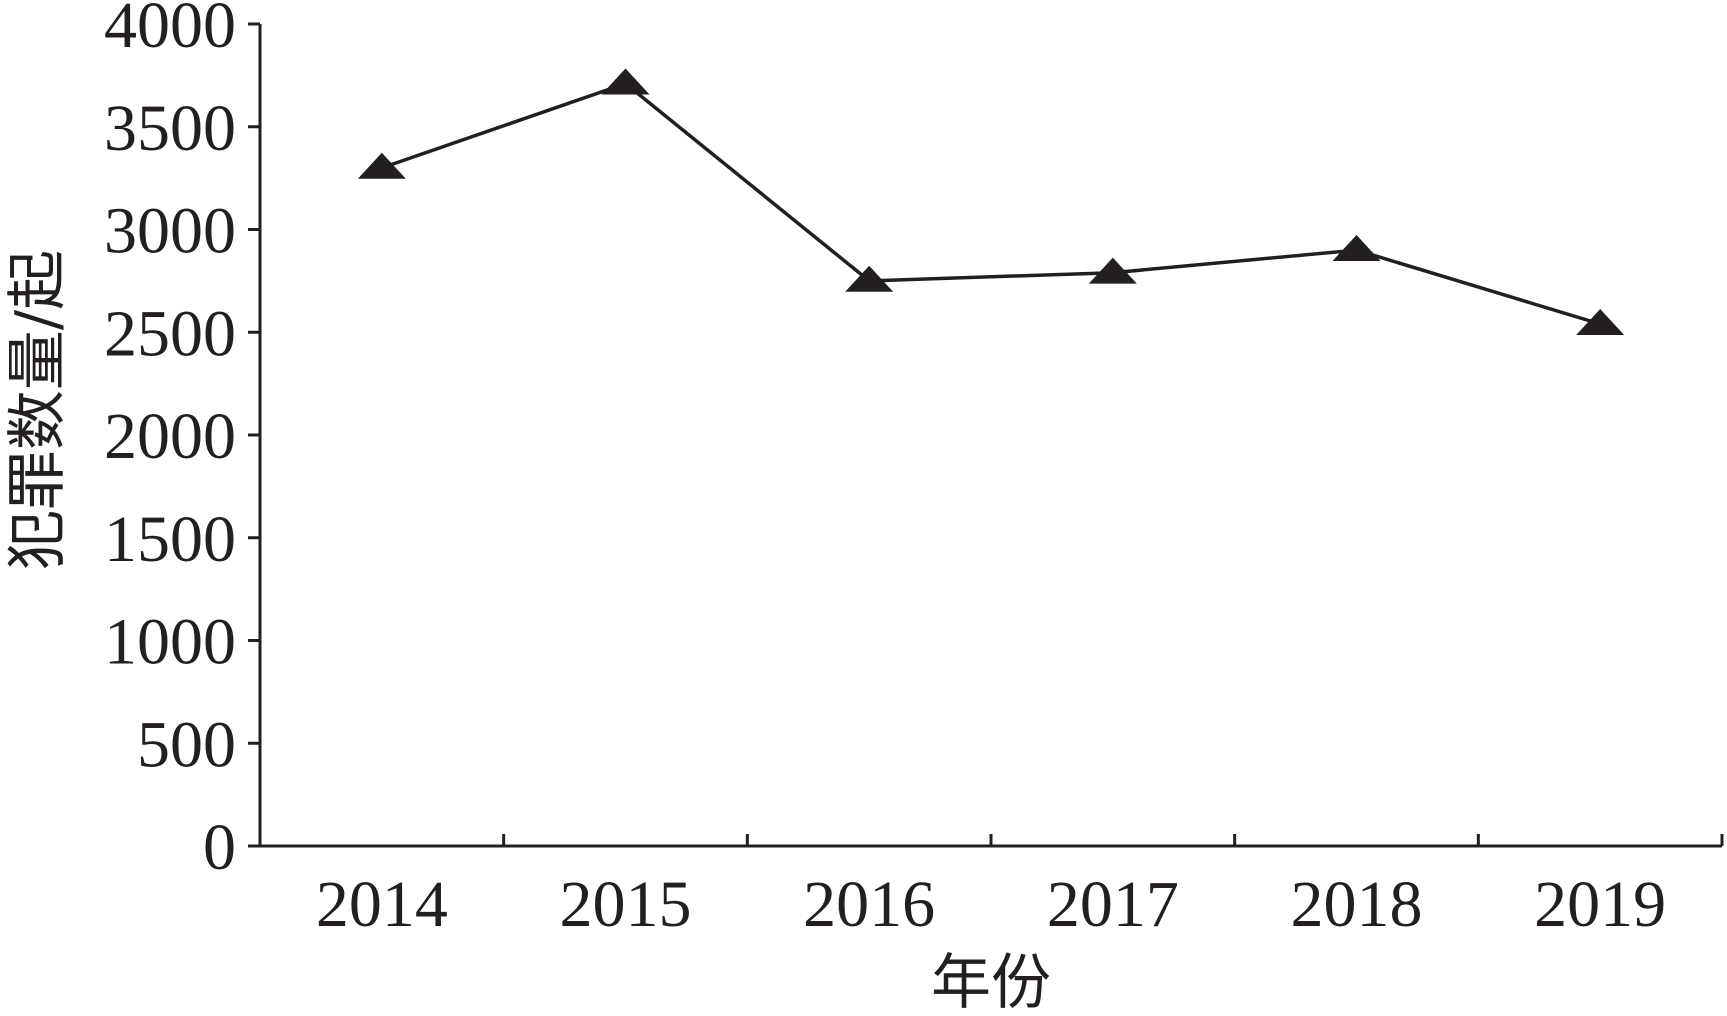 This screenshot has width=1727, height=1016. What do you see at coordinates (170, 231) in the screenshot?
I see `y-tick-label: 3000` at bounding box center [170, 231].